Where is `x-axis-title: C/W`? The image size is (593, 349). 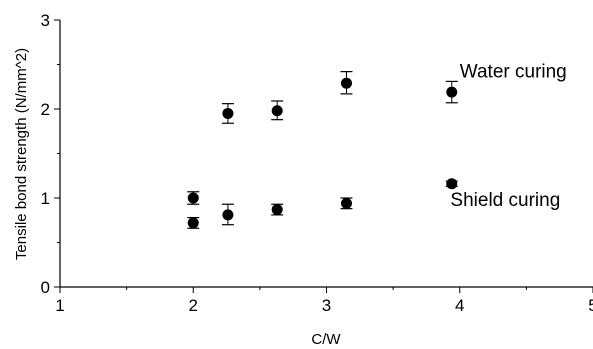
x-axis-title: C/W is located at coordinates (326, 339).